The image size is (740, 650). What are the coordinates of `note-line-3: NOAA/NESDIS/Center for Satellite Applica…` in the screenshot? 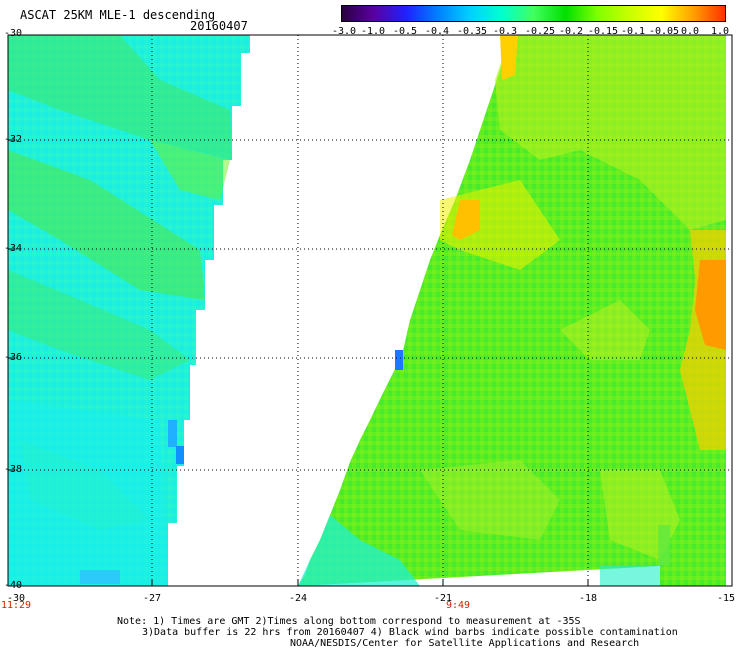 It's located at (465, 643).